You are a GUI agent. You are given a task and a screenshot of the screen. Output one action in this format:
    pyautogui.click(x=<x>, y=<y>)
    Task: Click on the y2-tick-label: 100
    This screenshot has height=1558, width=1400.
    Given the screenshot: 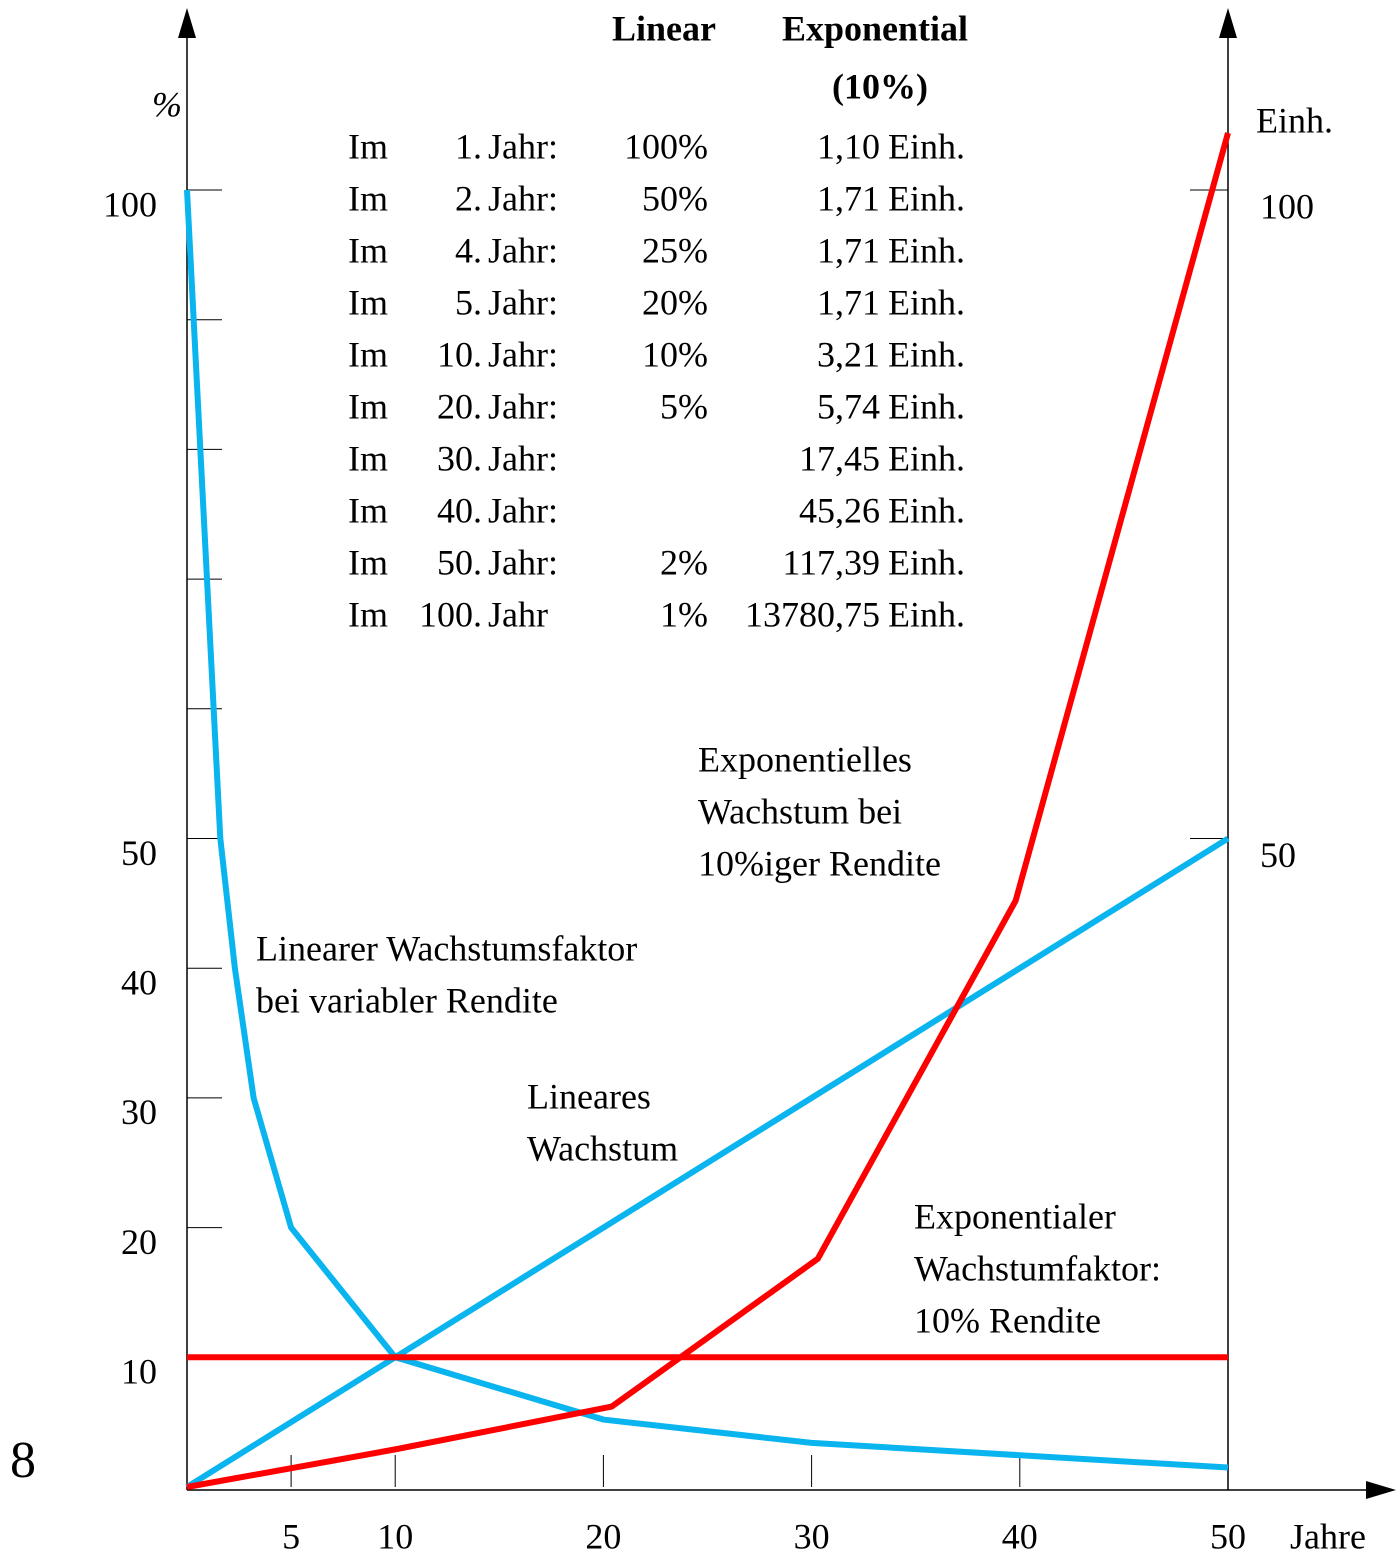 What is the action you would take?
    pyautogui.click(x=1287, y=206)
    